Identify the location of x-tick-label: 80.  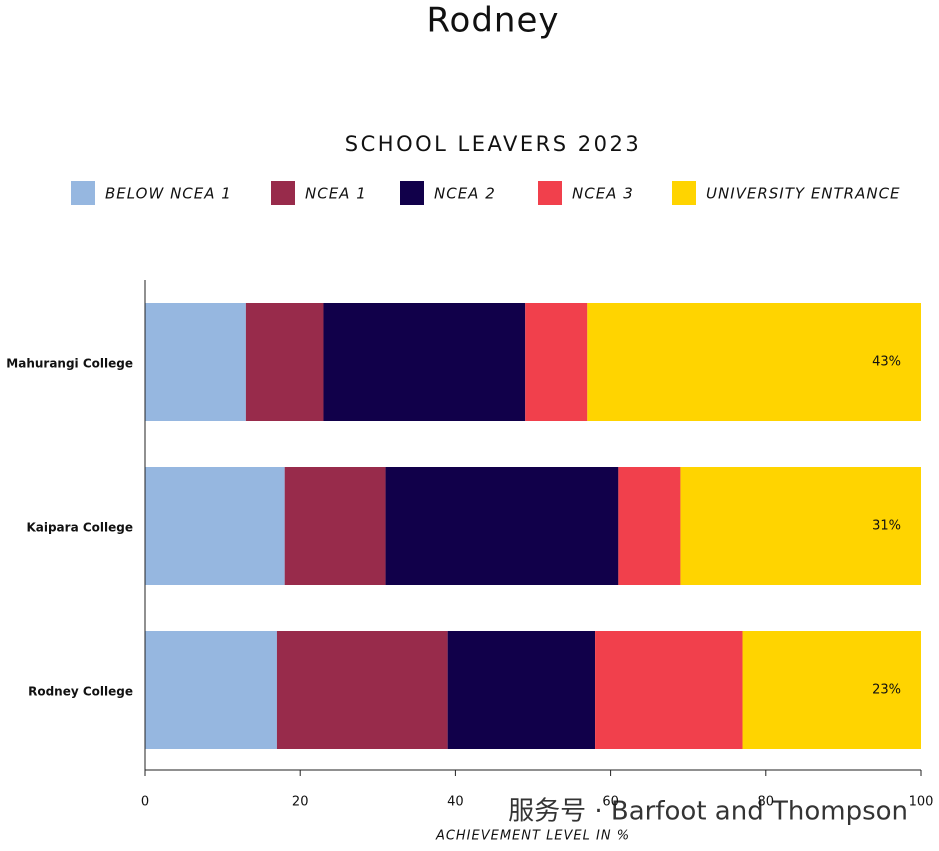
(766, 802).